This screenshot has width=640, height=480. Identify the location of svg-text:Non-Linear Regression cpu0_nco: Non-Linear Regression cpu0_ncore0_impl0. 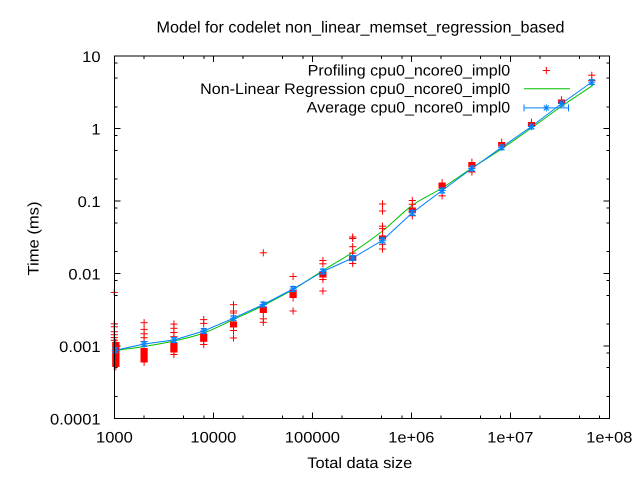
(355, 89).